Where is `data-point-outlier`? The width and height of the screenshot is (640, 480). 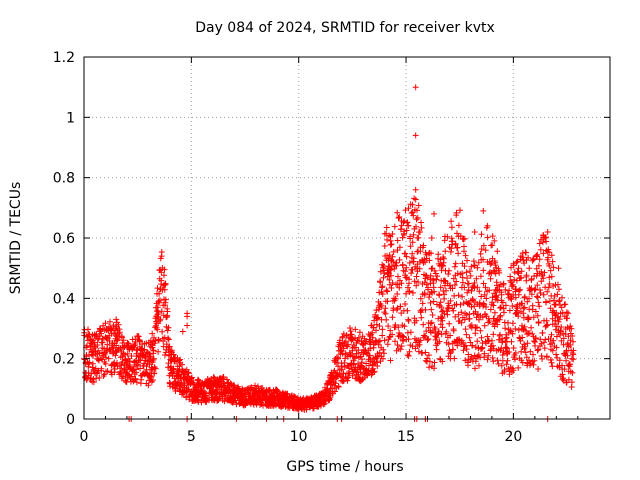
data-point-outlier is located at coordinates (415, 135).